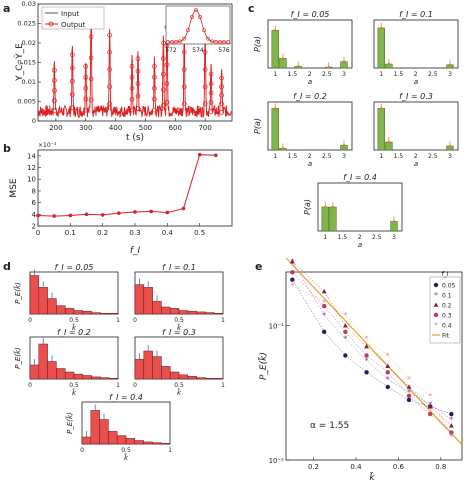 This screenshot has width=474, height=486. I want to click on panel-d-ylabel: P_E(k̃), so click(18, 293).